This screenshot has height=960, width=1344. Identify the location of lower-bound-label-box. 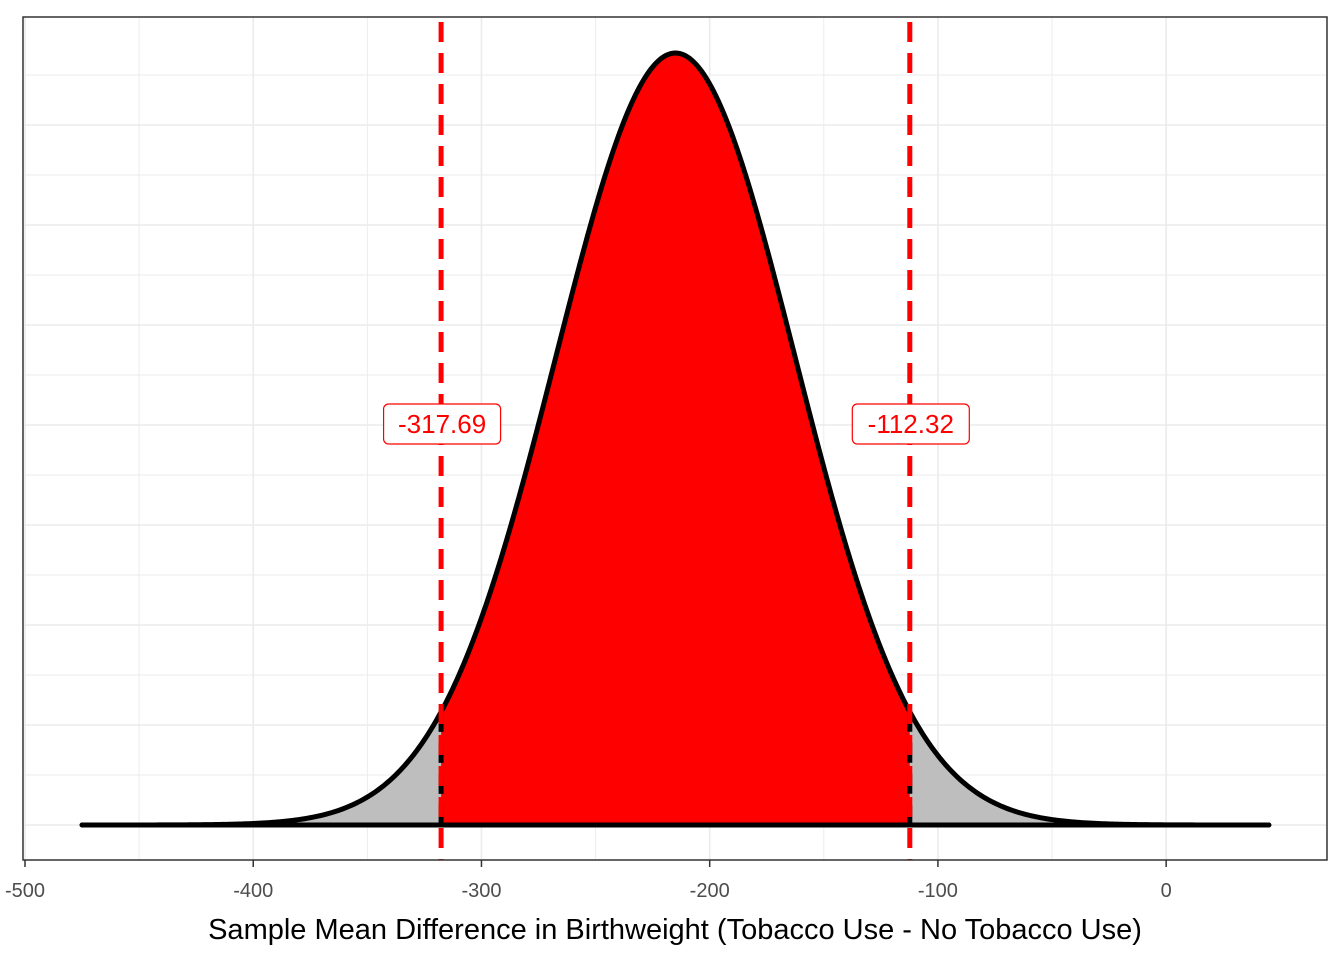
(442, 424).